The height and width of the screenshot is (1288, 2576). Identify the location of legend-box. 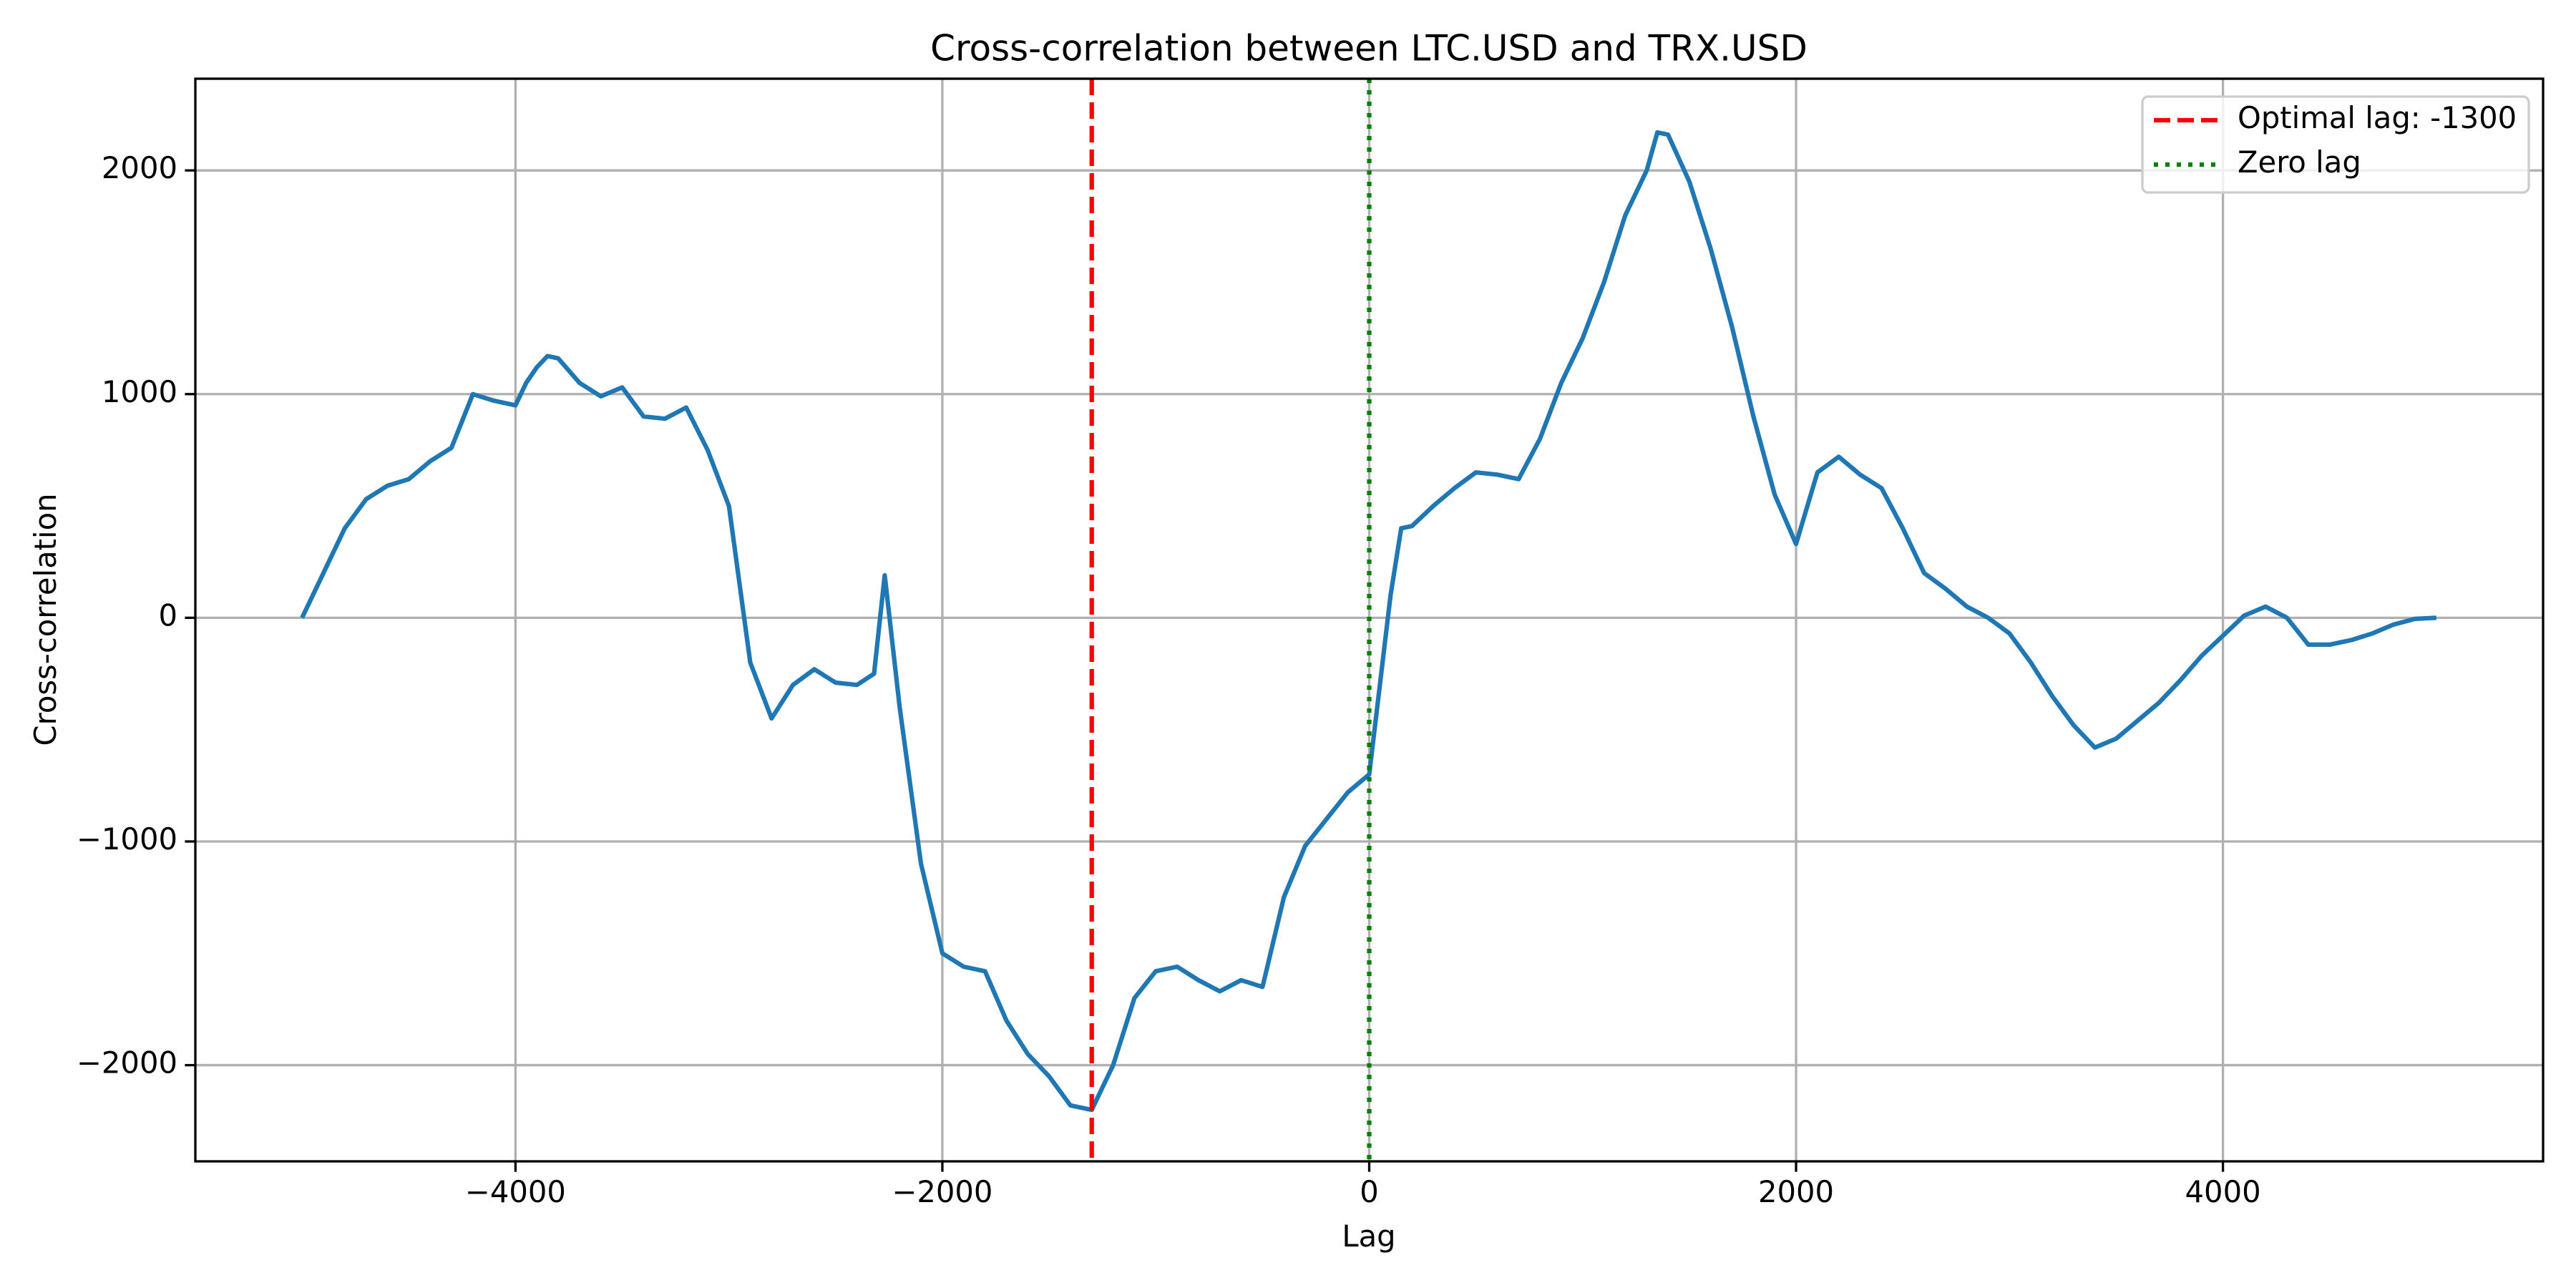
(2335, 144).